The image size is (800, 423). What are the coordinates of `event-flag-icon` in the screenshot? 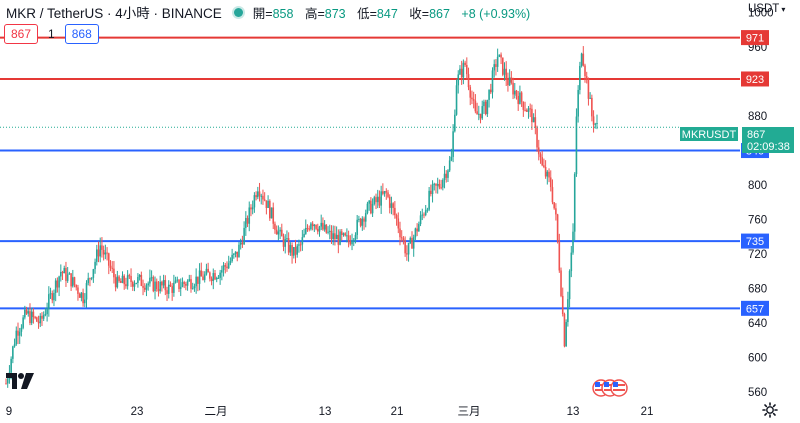 It's located at (619, 388).